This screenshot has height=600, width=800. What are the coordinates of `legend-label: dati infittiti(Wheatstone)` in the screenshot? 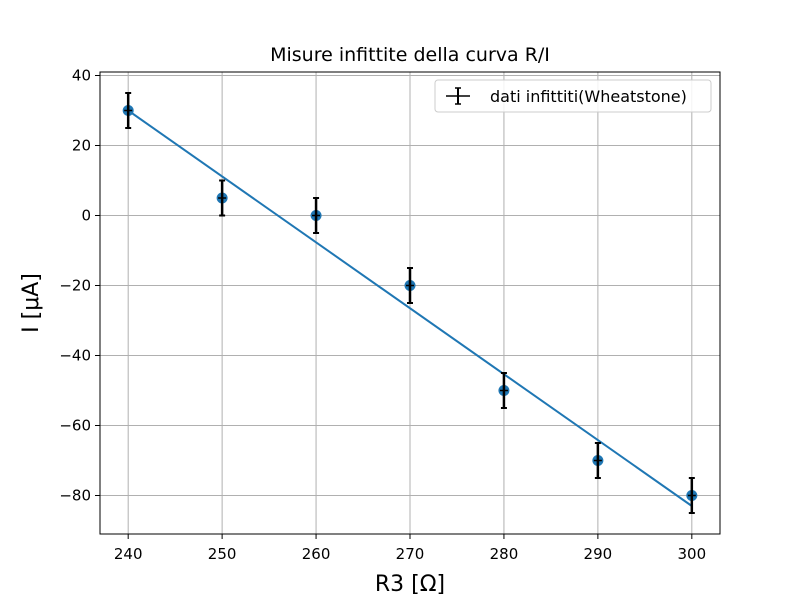 It's located at (588, 96).